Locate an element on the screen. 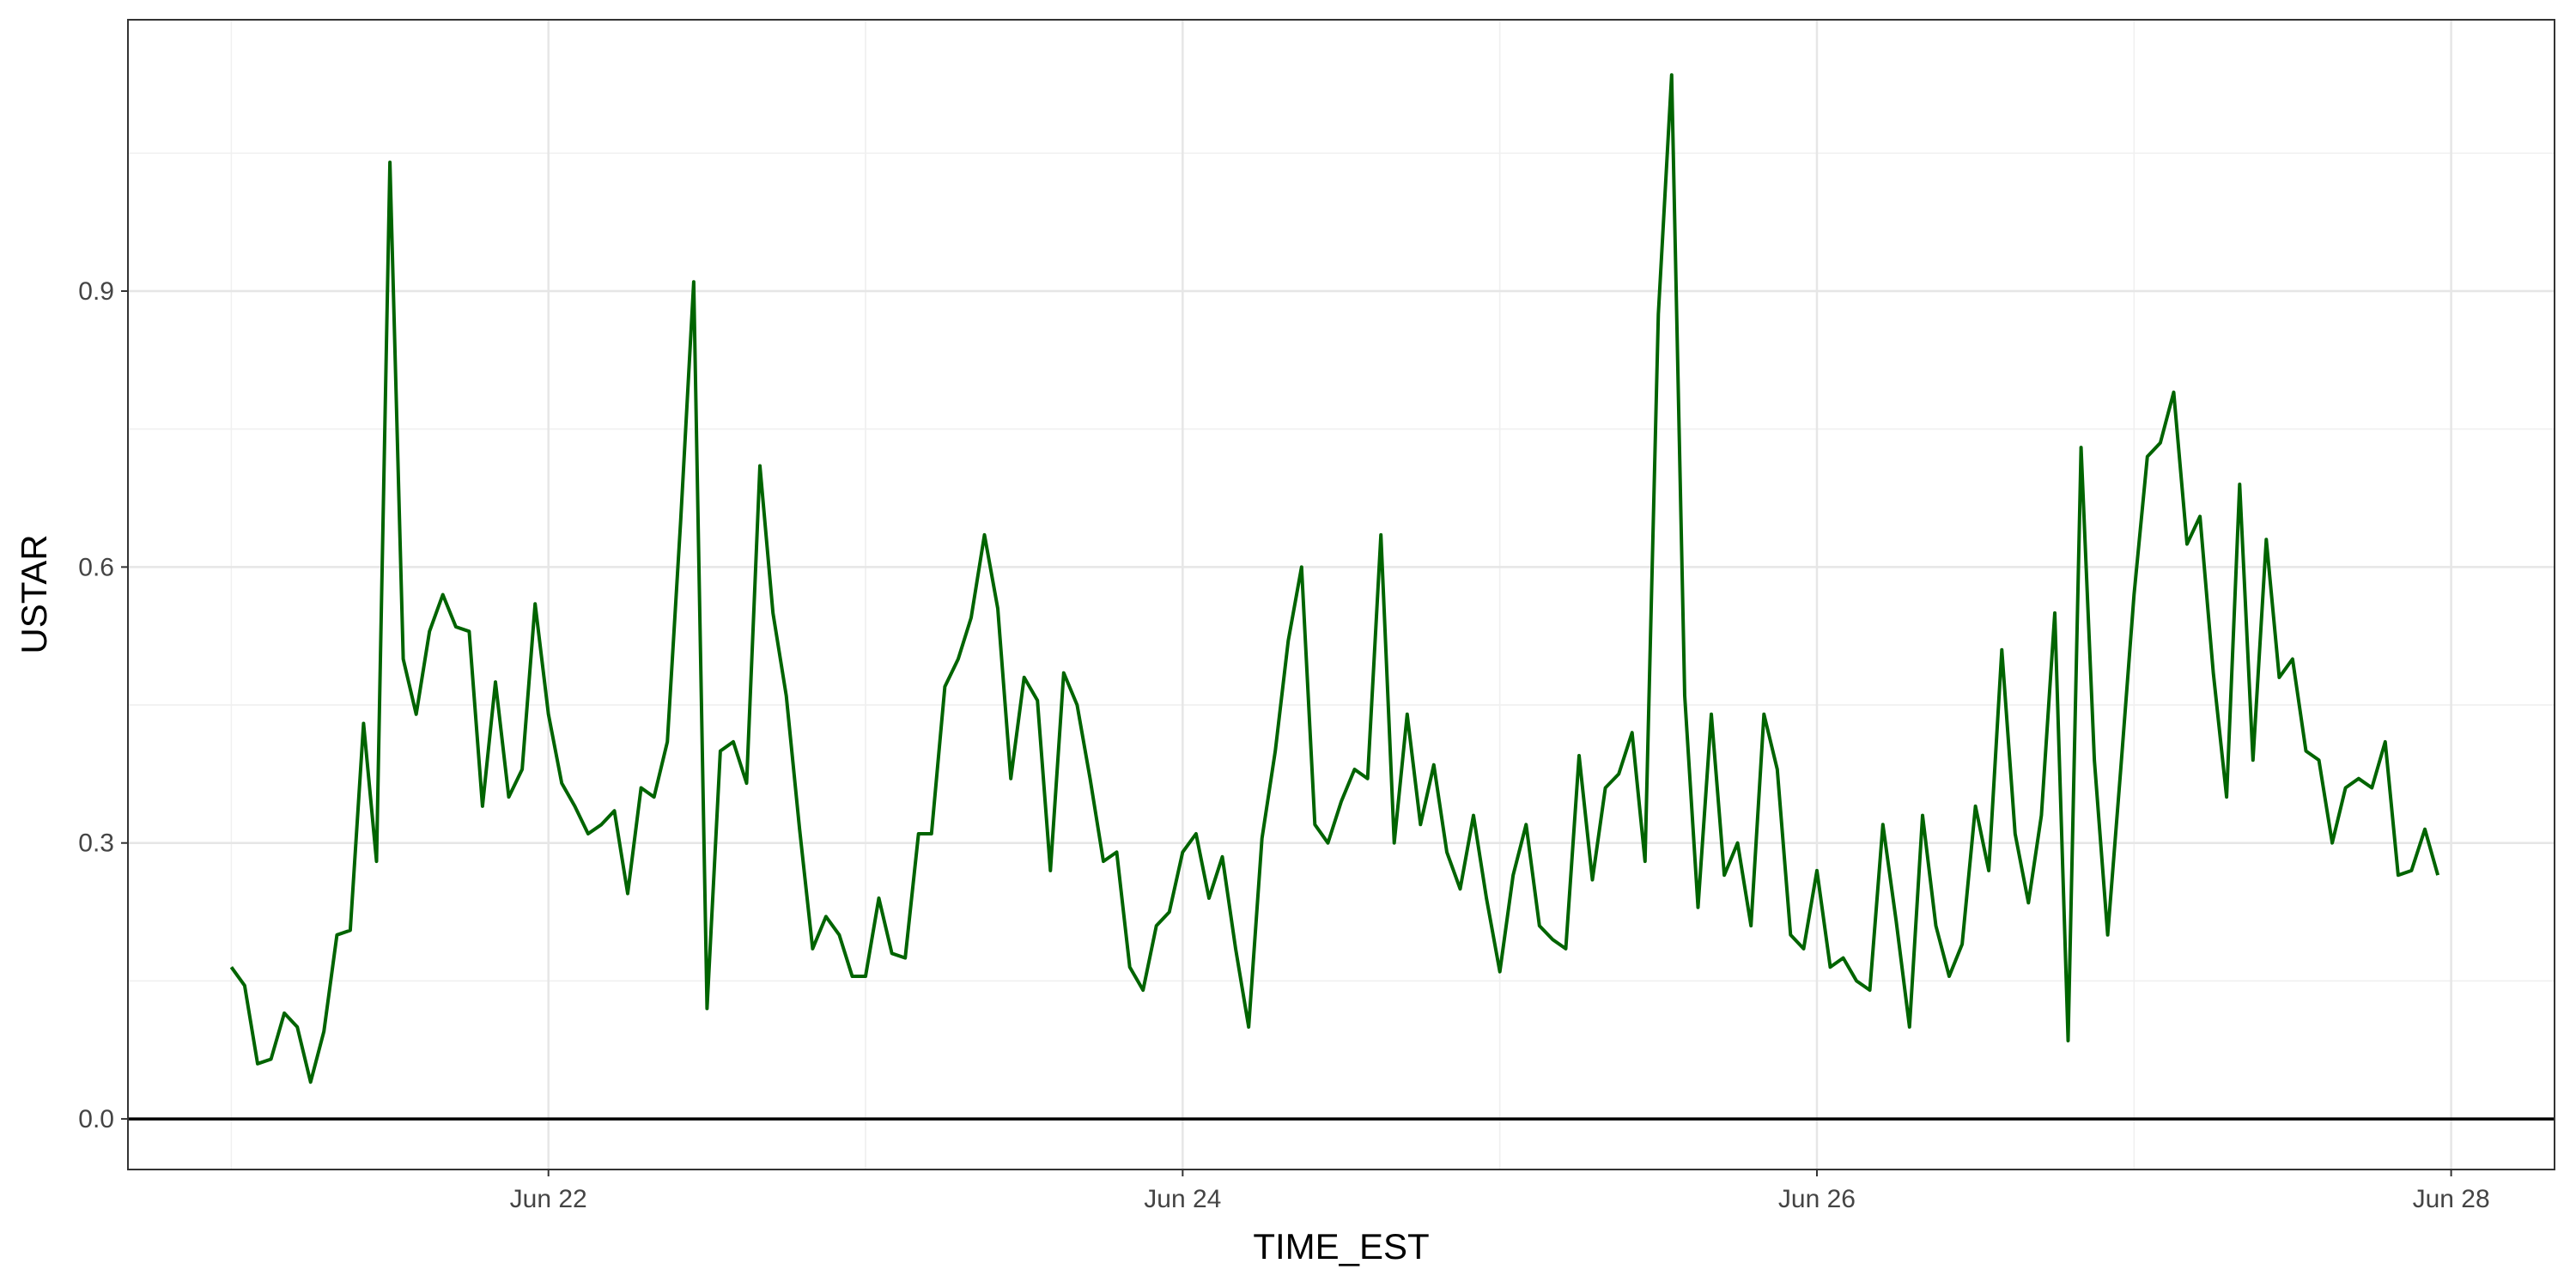 Image resolution: width=2576 pixels, height=1288 pixels. y-tick-label: 0.3 is located at coordinates (96, 843).